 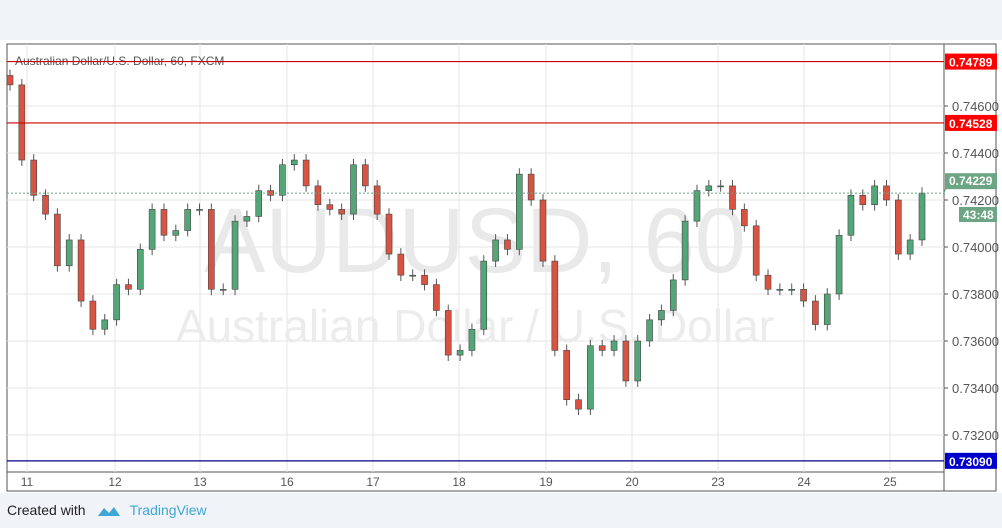 I want to click on time-axis, so click(x=475, y=481).